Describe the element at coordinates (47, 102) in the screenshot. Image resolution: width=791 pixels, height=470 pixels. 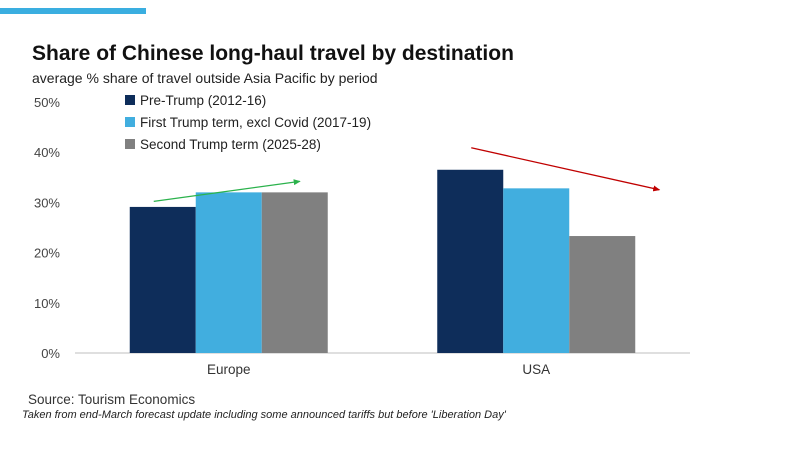
I see `y-tick-label: 50%` at that location.